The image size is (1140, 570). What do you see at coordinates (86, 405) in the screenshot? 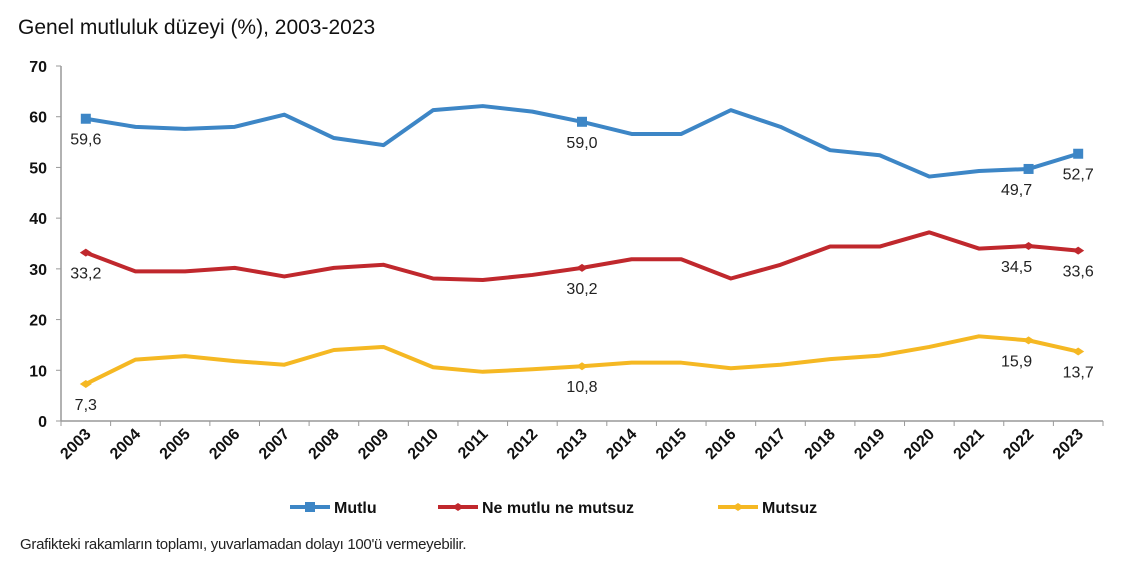
I see `data-label: 7,3` at bounding box center [86, 405].